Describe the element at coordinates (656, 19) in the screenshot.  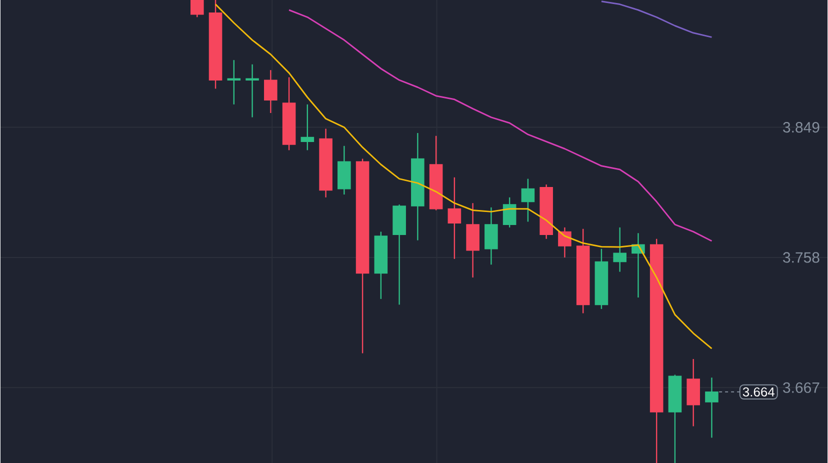
I see `line-series` at that location.